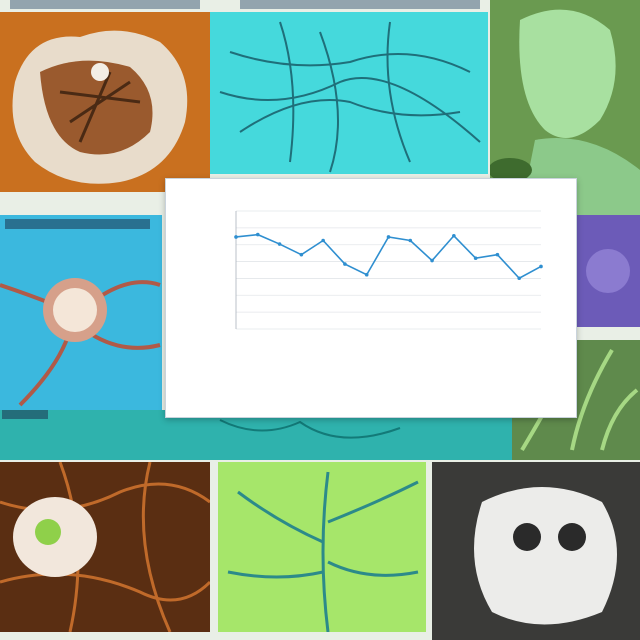 This screenshot has width=640, height=640. I want to click on series-points, so click(388, 256).